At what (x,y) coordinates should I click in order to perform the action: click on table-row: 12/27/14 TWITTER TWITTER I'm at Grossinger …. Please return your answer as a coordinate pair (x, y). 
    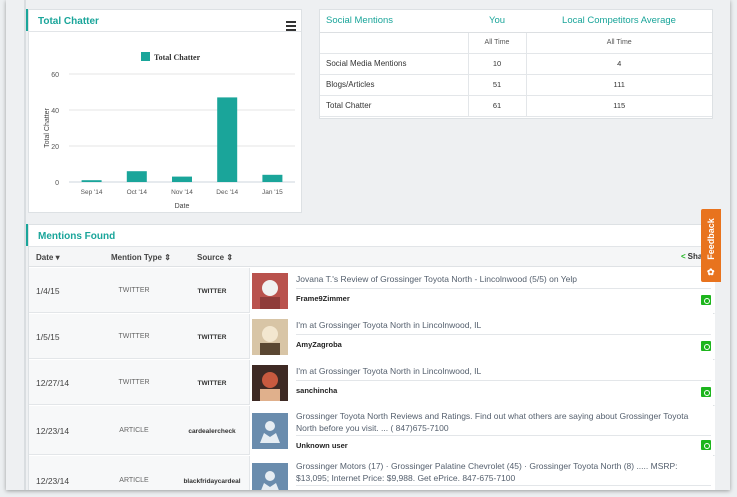
    Looking at the image, I should click on (372, 382).